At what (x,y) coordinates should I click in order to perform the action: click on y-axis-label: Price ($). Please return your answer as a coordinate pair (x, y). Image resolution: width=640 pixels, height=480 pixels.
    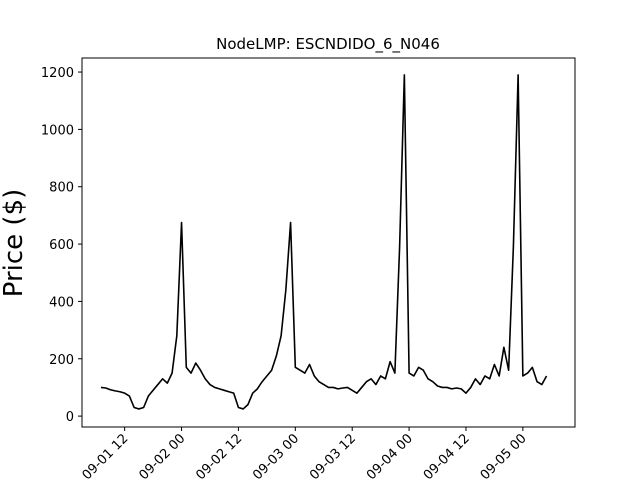
    Looking at the image, I should click on (14, 243).